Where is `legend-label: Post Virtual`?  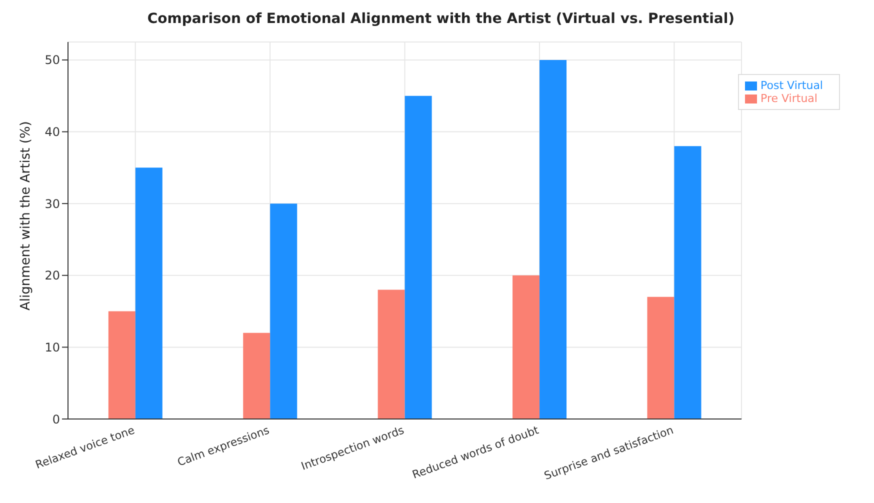 legend-label: Post Virtual is located at coordinates (791, 85).